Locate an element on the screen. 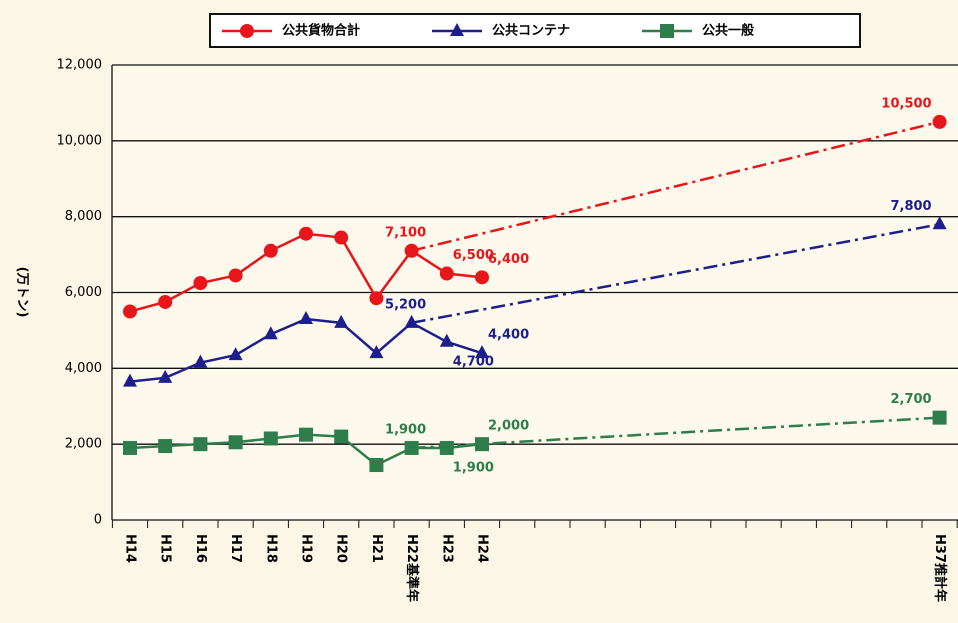  value-label: 2,000 is located at coordinates (508, 426).